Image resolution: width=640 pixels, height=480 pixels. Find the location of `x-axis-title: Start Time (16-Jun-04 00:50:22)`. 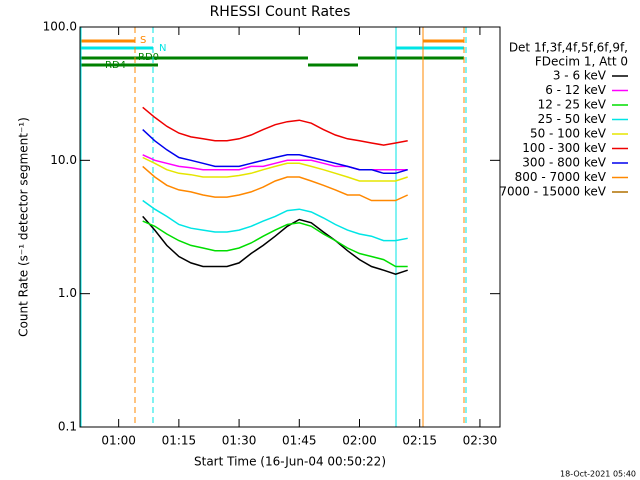

x-axis-title: Start Time (16-Jun-04 00:50:22) is located at coordinates (290, 462).